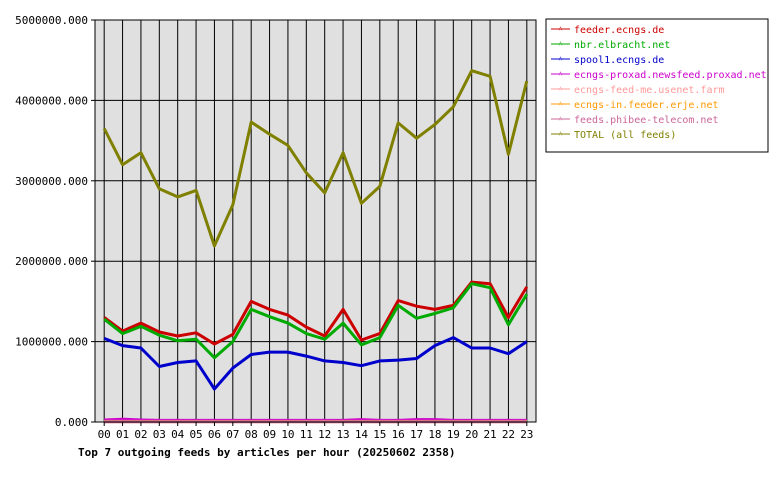  Describe the element at coordinates (649, 90) in the screenshot. I see `legend-label: ecngs-feed-me.usenet.farm` at that location.